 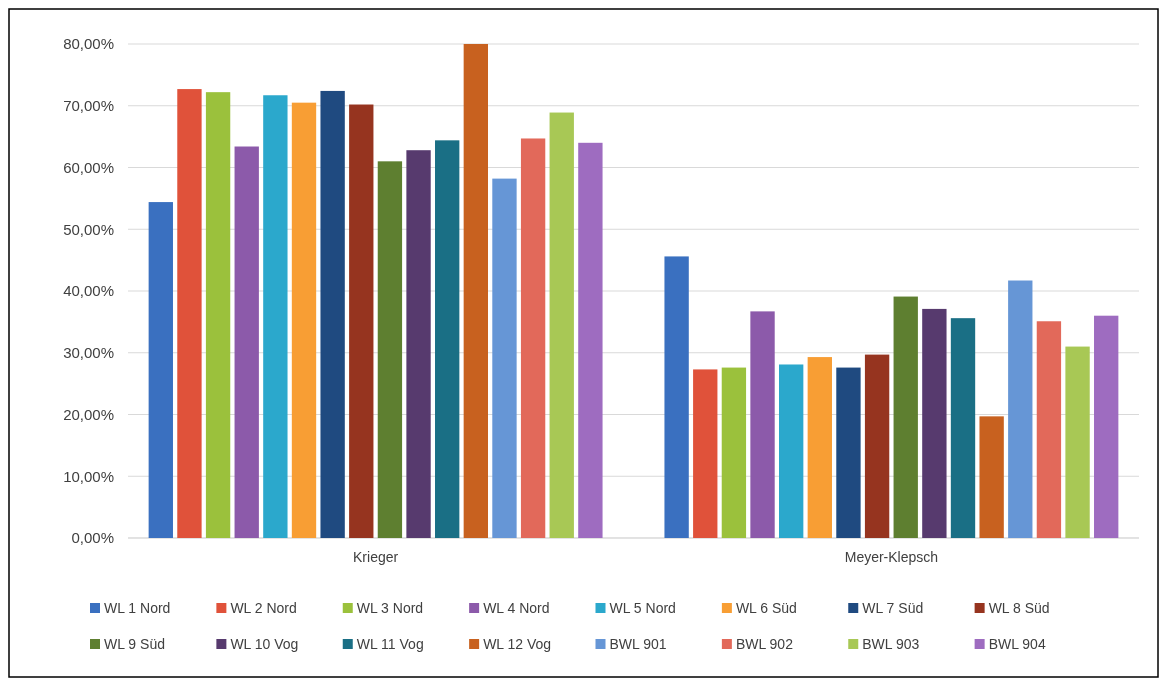 I want to click on legend-label: WL 12 Vog, so click(x=517, y=643).